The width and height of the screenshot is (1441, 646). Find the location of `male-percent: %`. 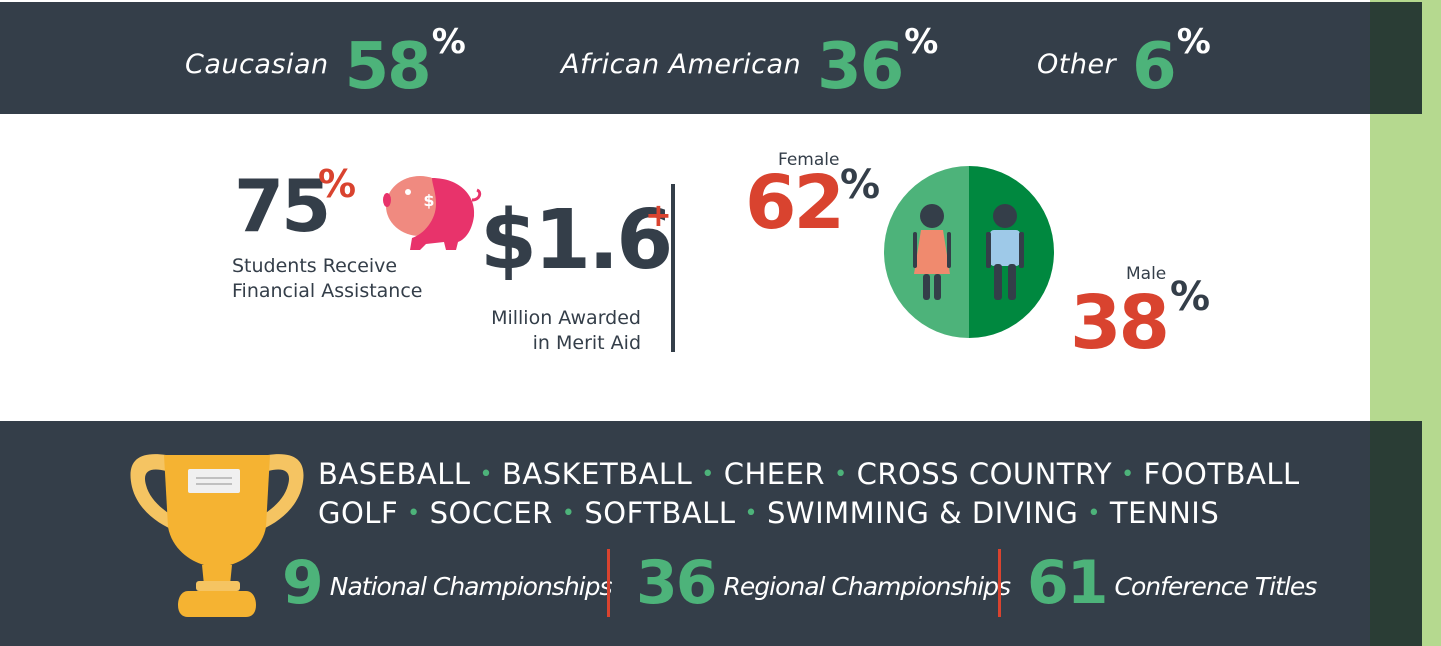

male-percent: % is located at coordinates (1190, 297).